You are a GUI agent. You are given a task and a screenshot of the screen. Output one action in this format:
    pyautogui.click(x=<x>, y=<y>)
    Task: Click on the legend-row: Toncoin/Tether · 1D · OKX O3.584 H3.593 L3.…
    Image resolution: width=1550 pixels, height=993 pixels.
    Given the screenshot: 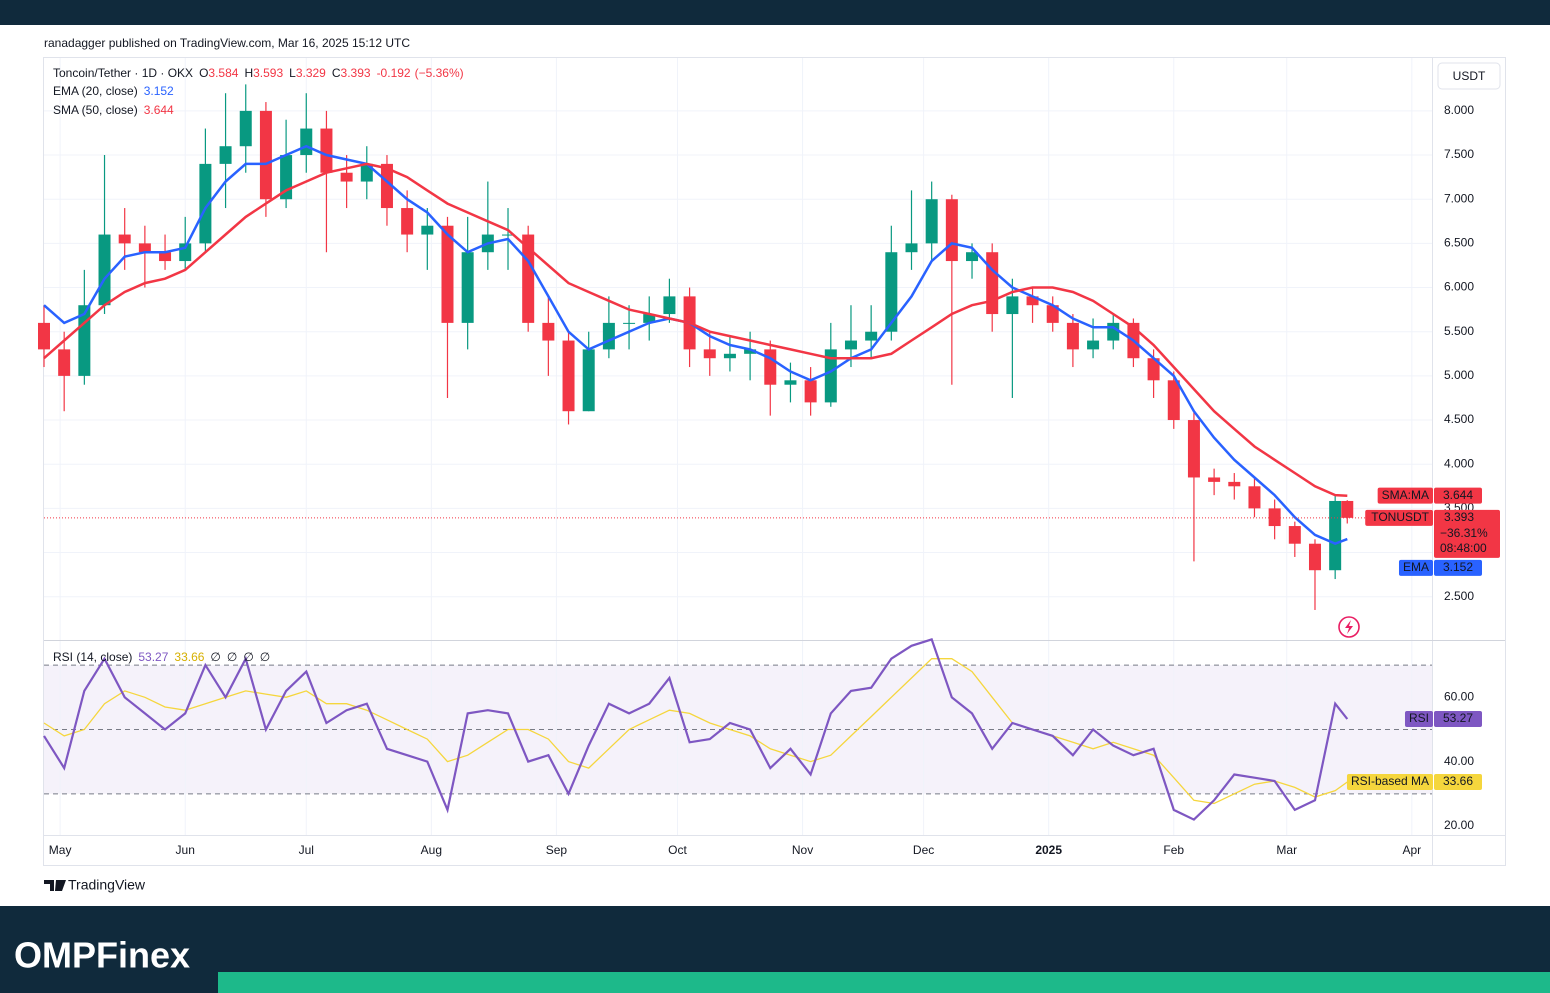 What is the action you would take?
    pyautogui.click(x=258, y=73)
    